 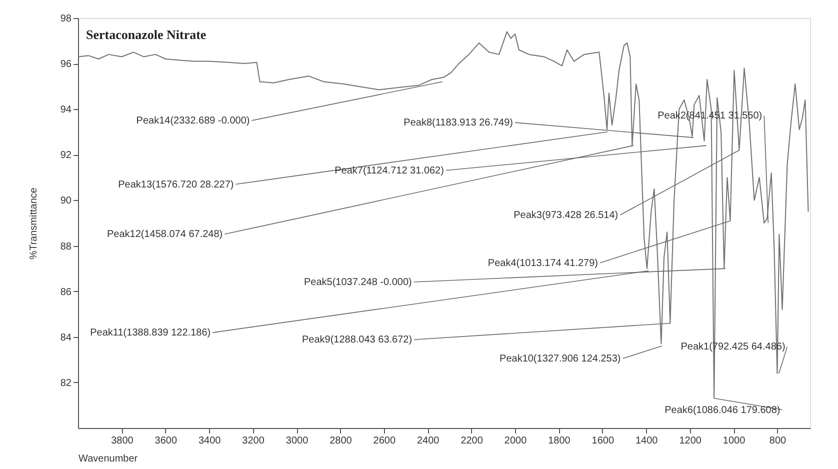 I want to click on x-tick-label: 3400, so click(x=210, y=441).